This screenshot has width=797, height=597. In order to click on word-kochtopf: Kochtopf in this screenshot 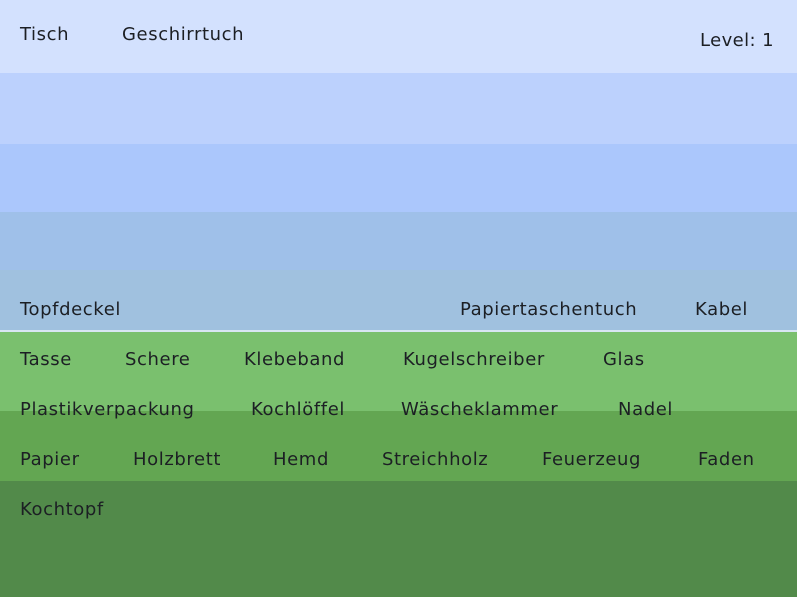, I will do `click(62, 509)`.